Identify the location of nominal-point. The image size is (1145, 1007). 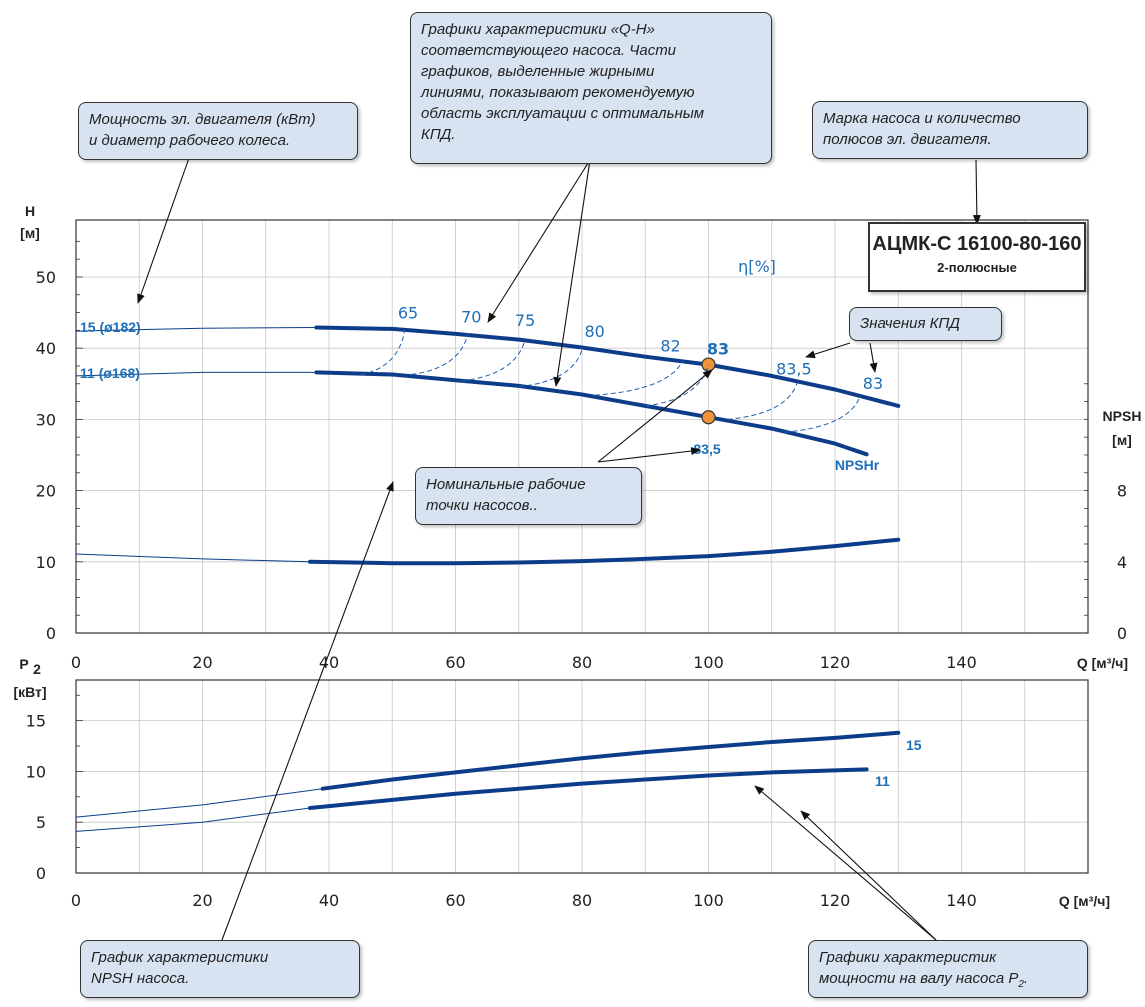
(708, 417).